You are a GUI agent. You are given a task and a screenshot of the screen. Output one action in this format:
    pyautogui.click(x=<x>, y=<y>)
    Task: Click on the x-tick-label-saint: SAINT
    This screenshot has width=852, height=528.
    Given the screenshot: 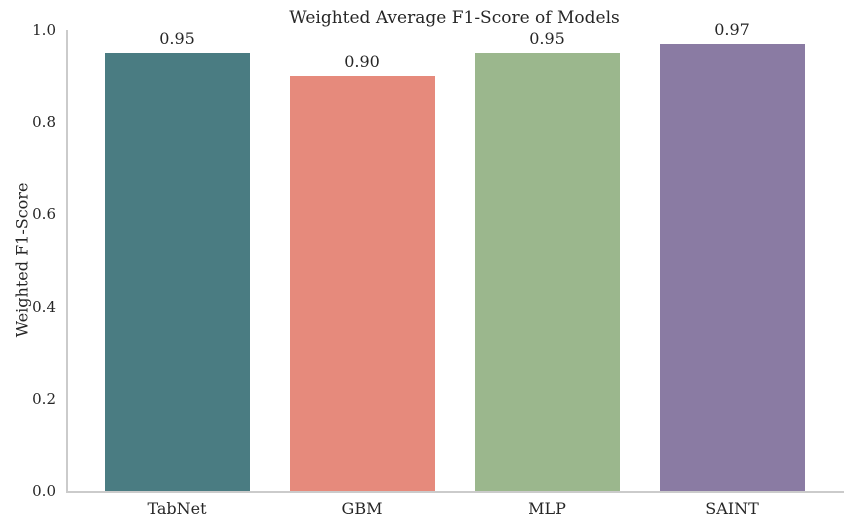 What is the action you would take?
    pyautogui.click(x=732, y=508)
    